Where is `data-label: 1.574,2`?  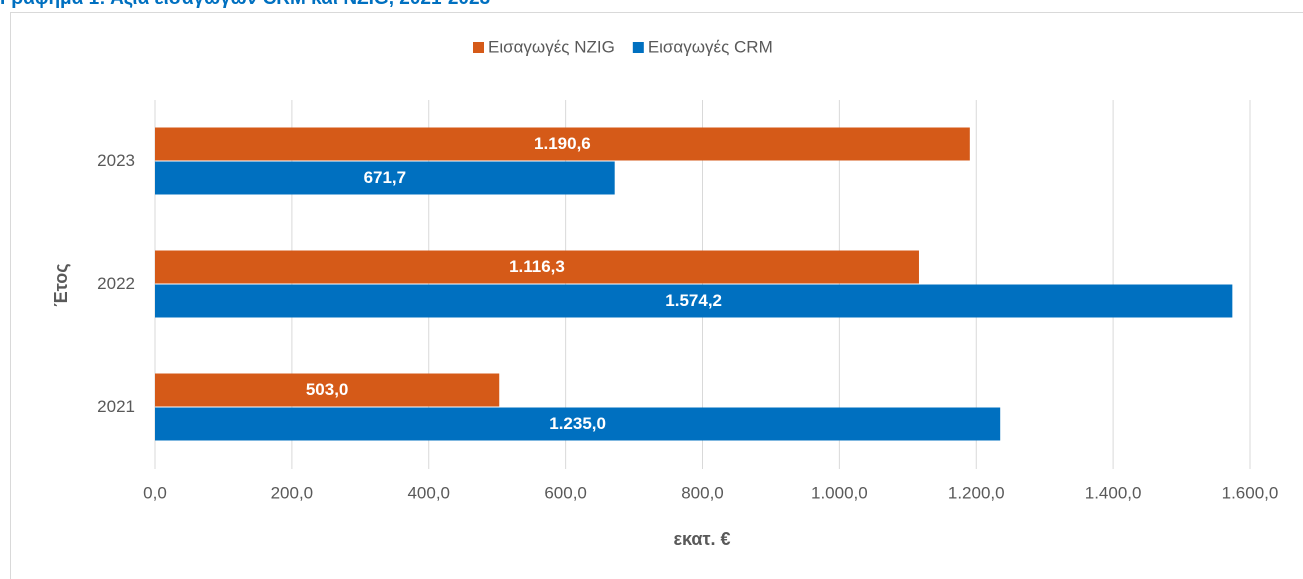 data-label: 1.574,2 is located at coordinates (693, 300).